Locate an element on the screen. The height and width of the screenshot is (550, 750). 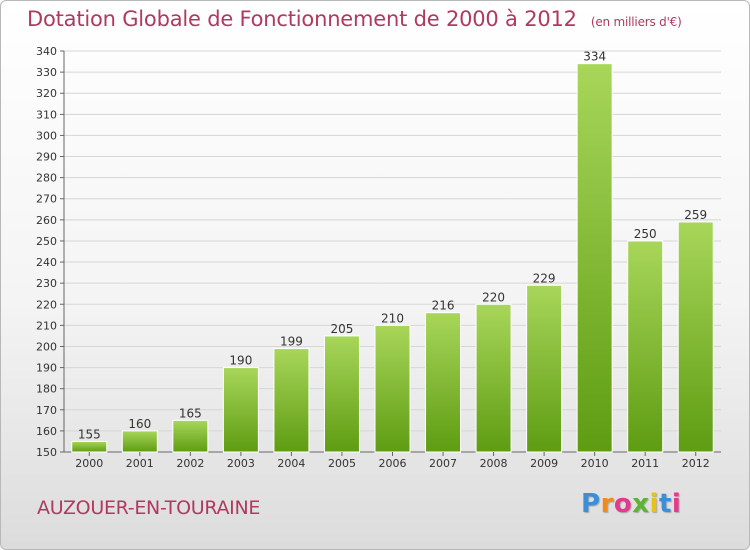
y-tick-label: 190 is located at coordinates (46, 368).